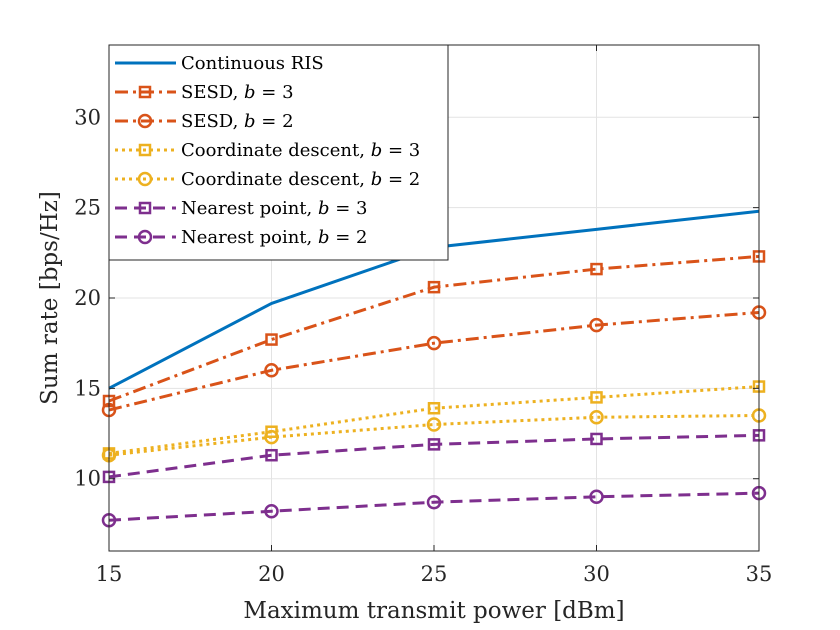  I want to click on legend-entry: Continuous RIS, so click(219, 63).